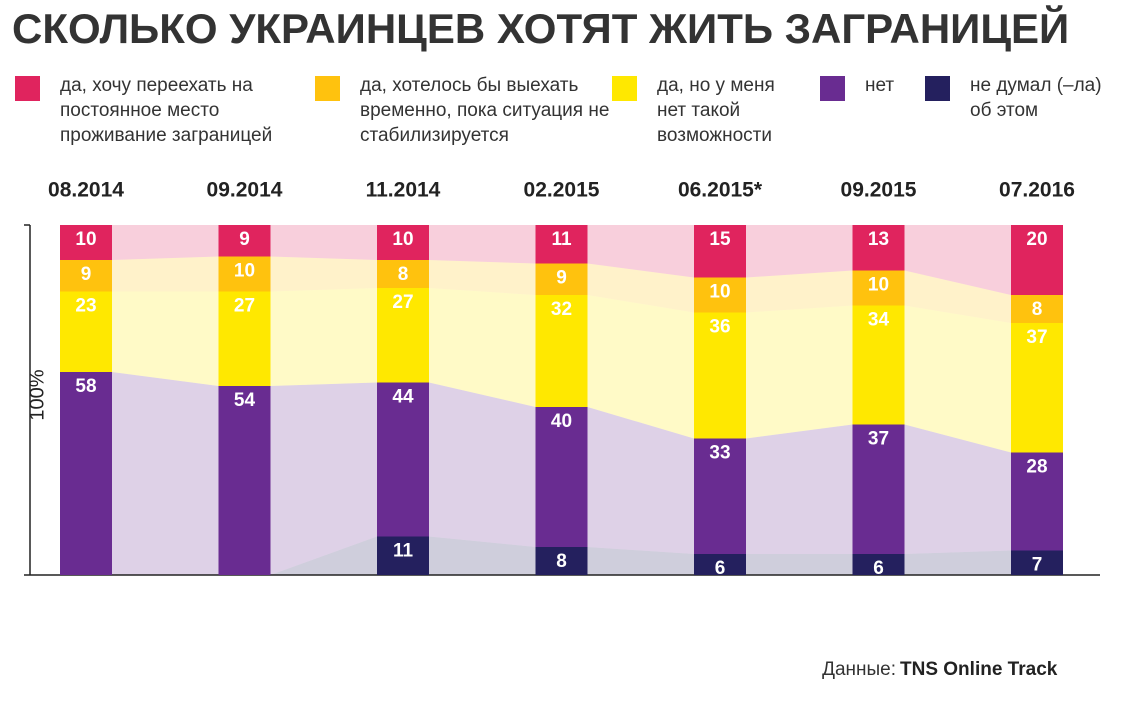 The width and height of the screenshot is (1124, 724). What do you see at coordinates (540, 28) in the screenshot?
I see `chart-title: СКОЛЬКО УКРАИНЦЕВ ХОТЯТ ЖИТЬ ЗАГРАНИЦЕЙ` at bounding box center [540, 28].